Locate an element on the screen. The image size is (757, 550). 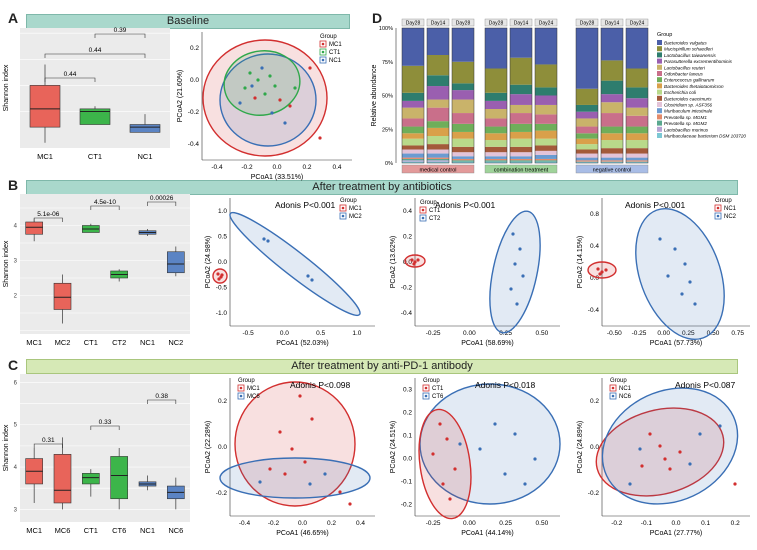
box-ct6 is located at coordinates (119, 478).